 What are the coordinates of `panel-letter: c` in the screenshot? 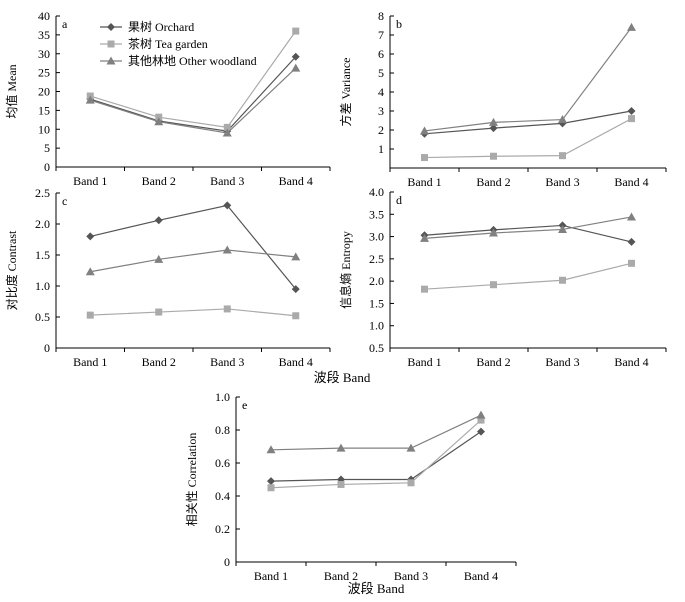 It's located at (64, 201).